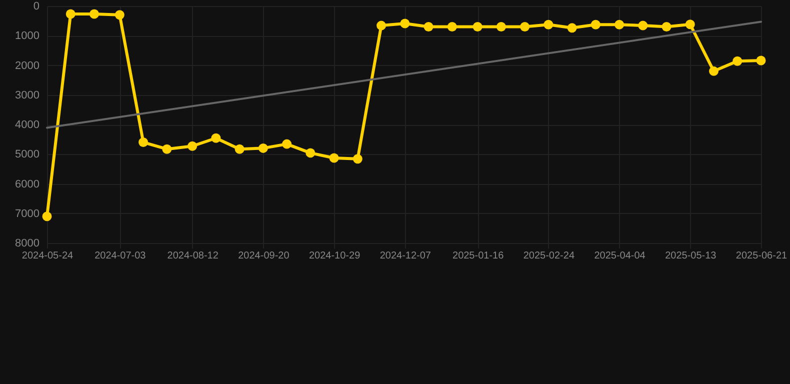 Image resolution: width=790 pixels, height=384 pixels. Describe the element at coordinates (762, 256) in the screenshot. I see `x-tick-label: 2025-06-21` at that location.